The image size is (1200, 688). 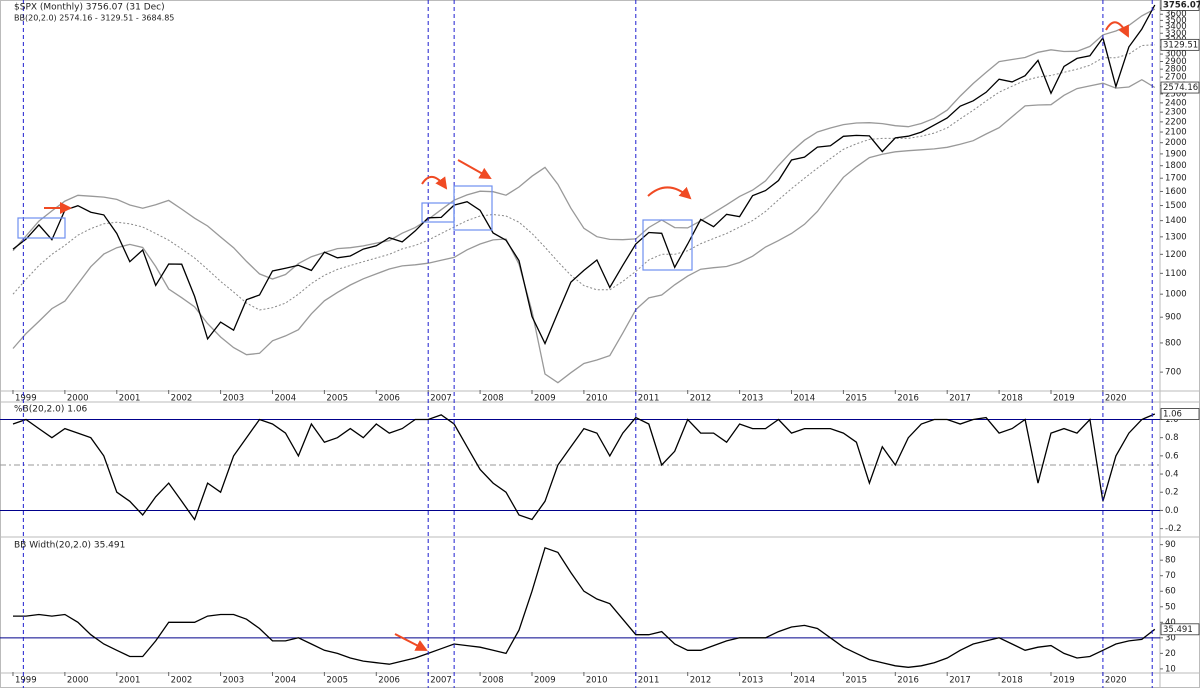 I want to click on y-tick-label: 90, so click(x=1170, y=545).